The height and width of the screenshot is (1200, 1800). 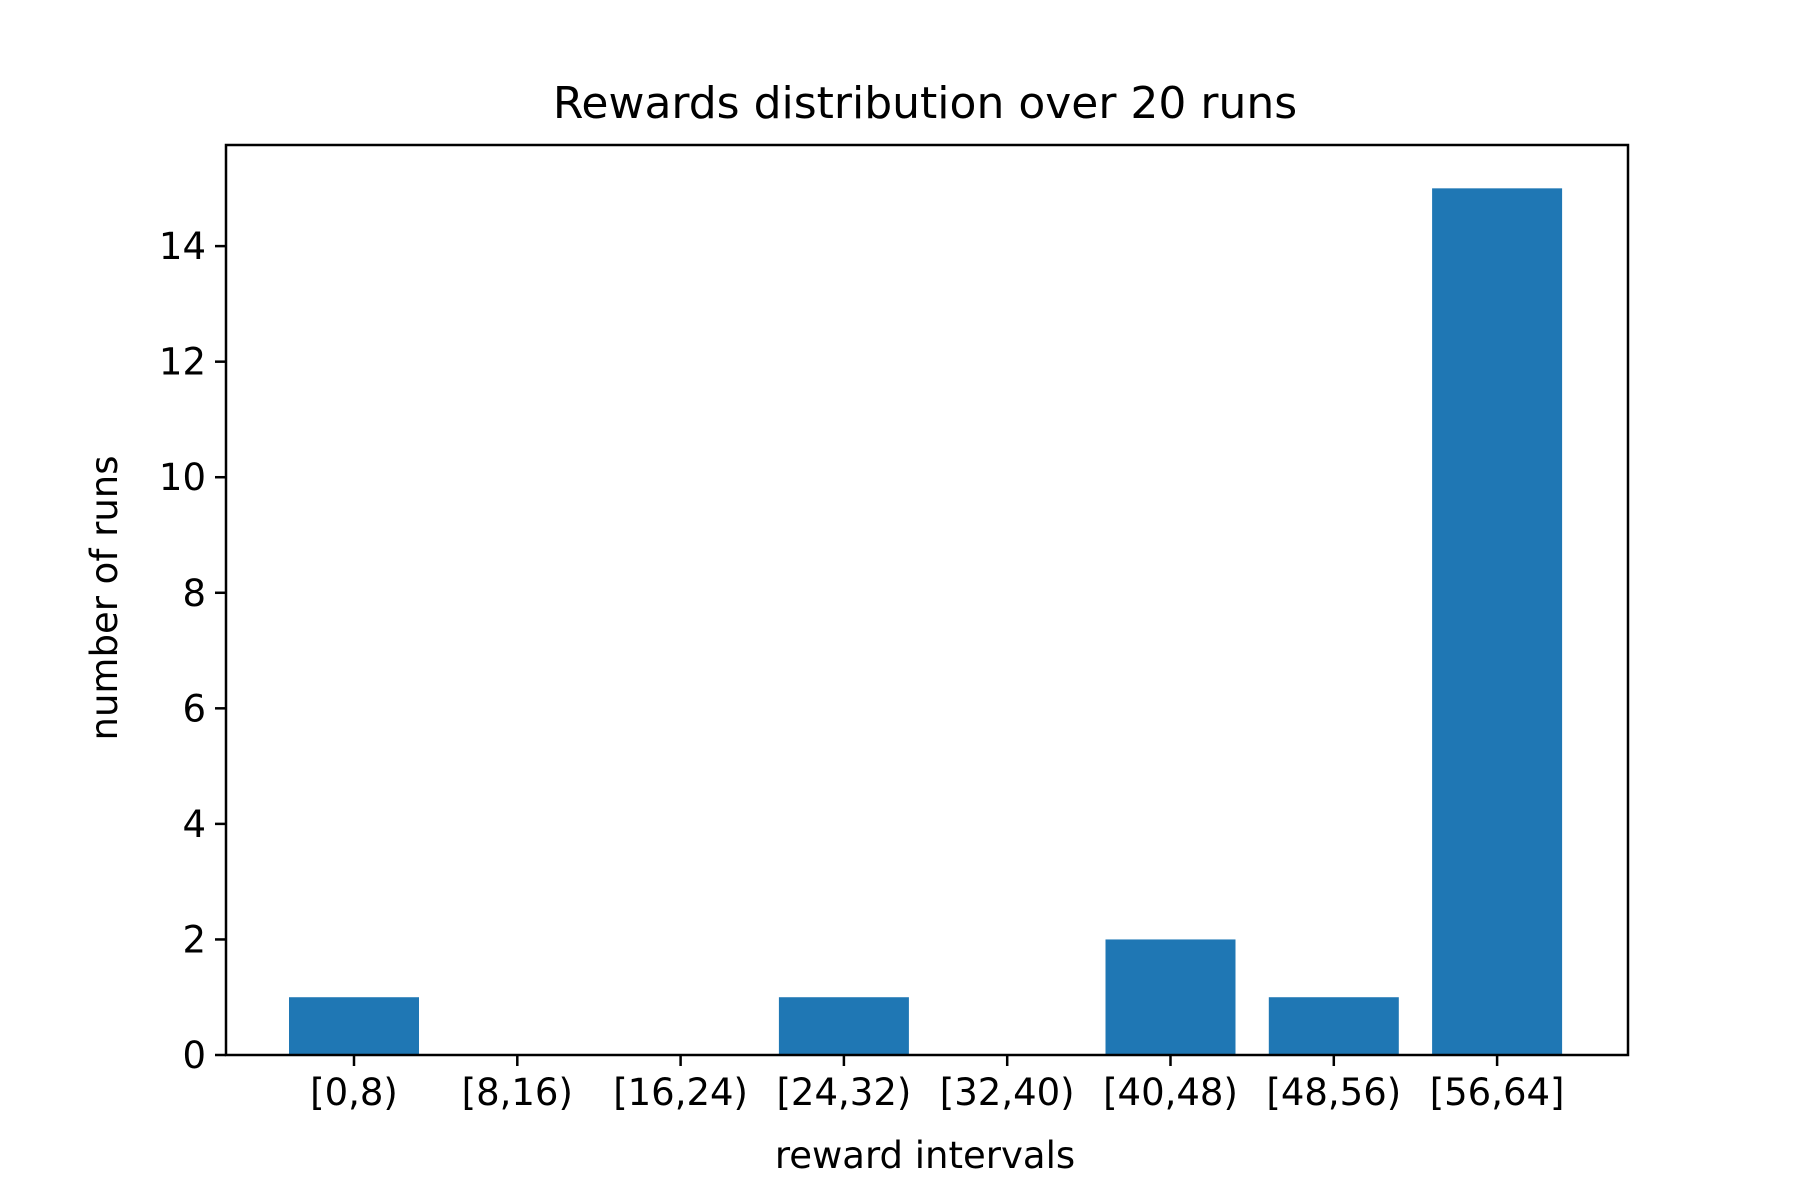 What do you see at coordinates (354, 1092) in the screenshot?
I see `x-tick-label: [0,8)` at bounding box center [354, 1092].